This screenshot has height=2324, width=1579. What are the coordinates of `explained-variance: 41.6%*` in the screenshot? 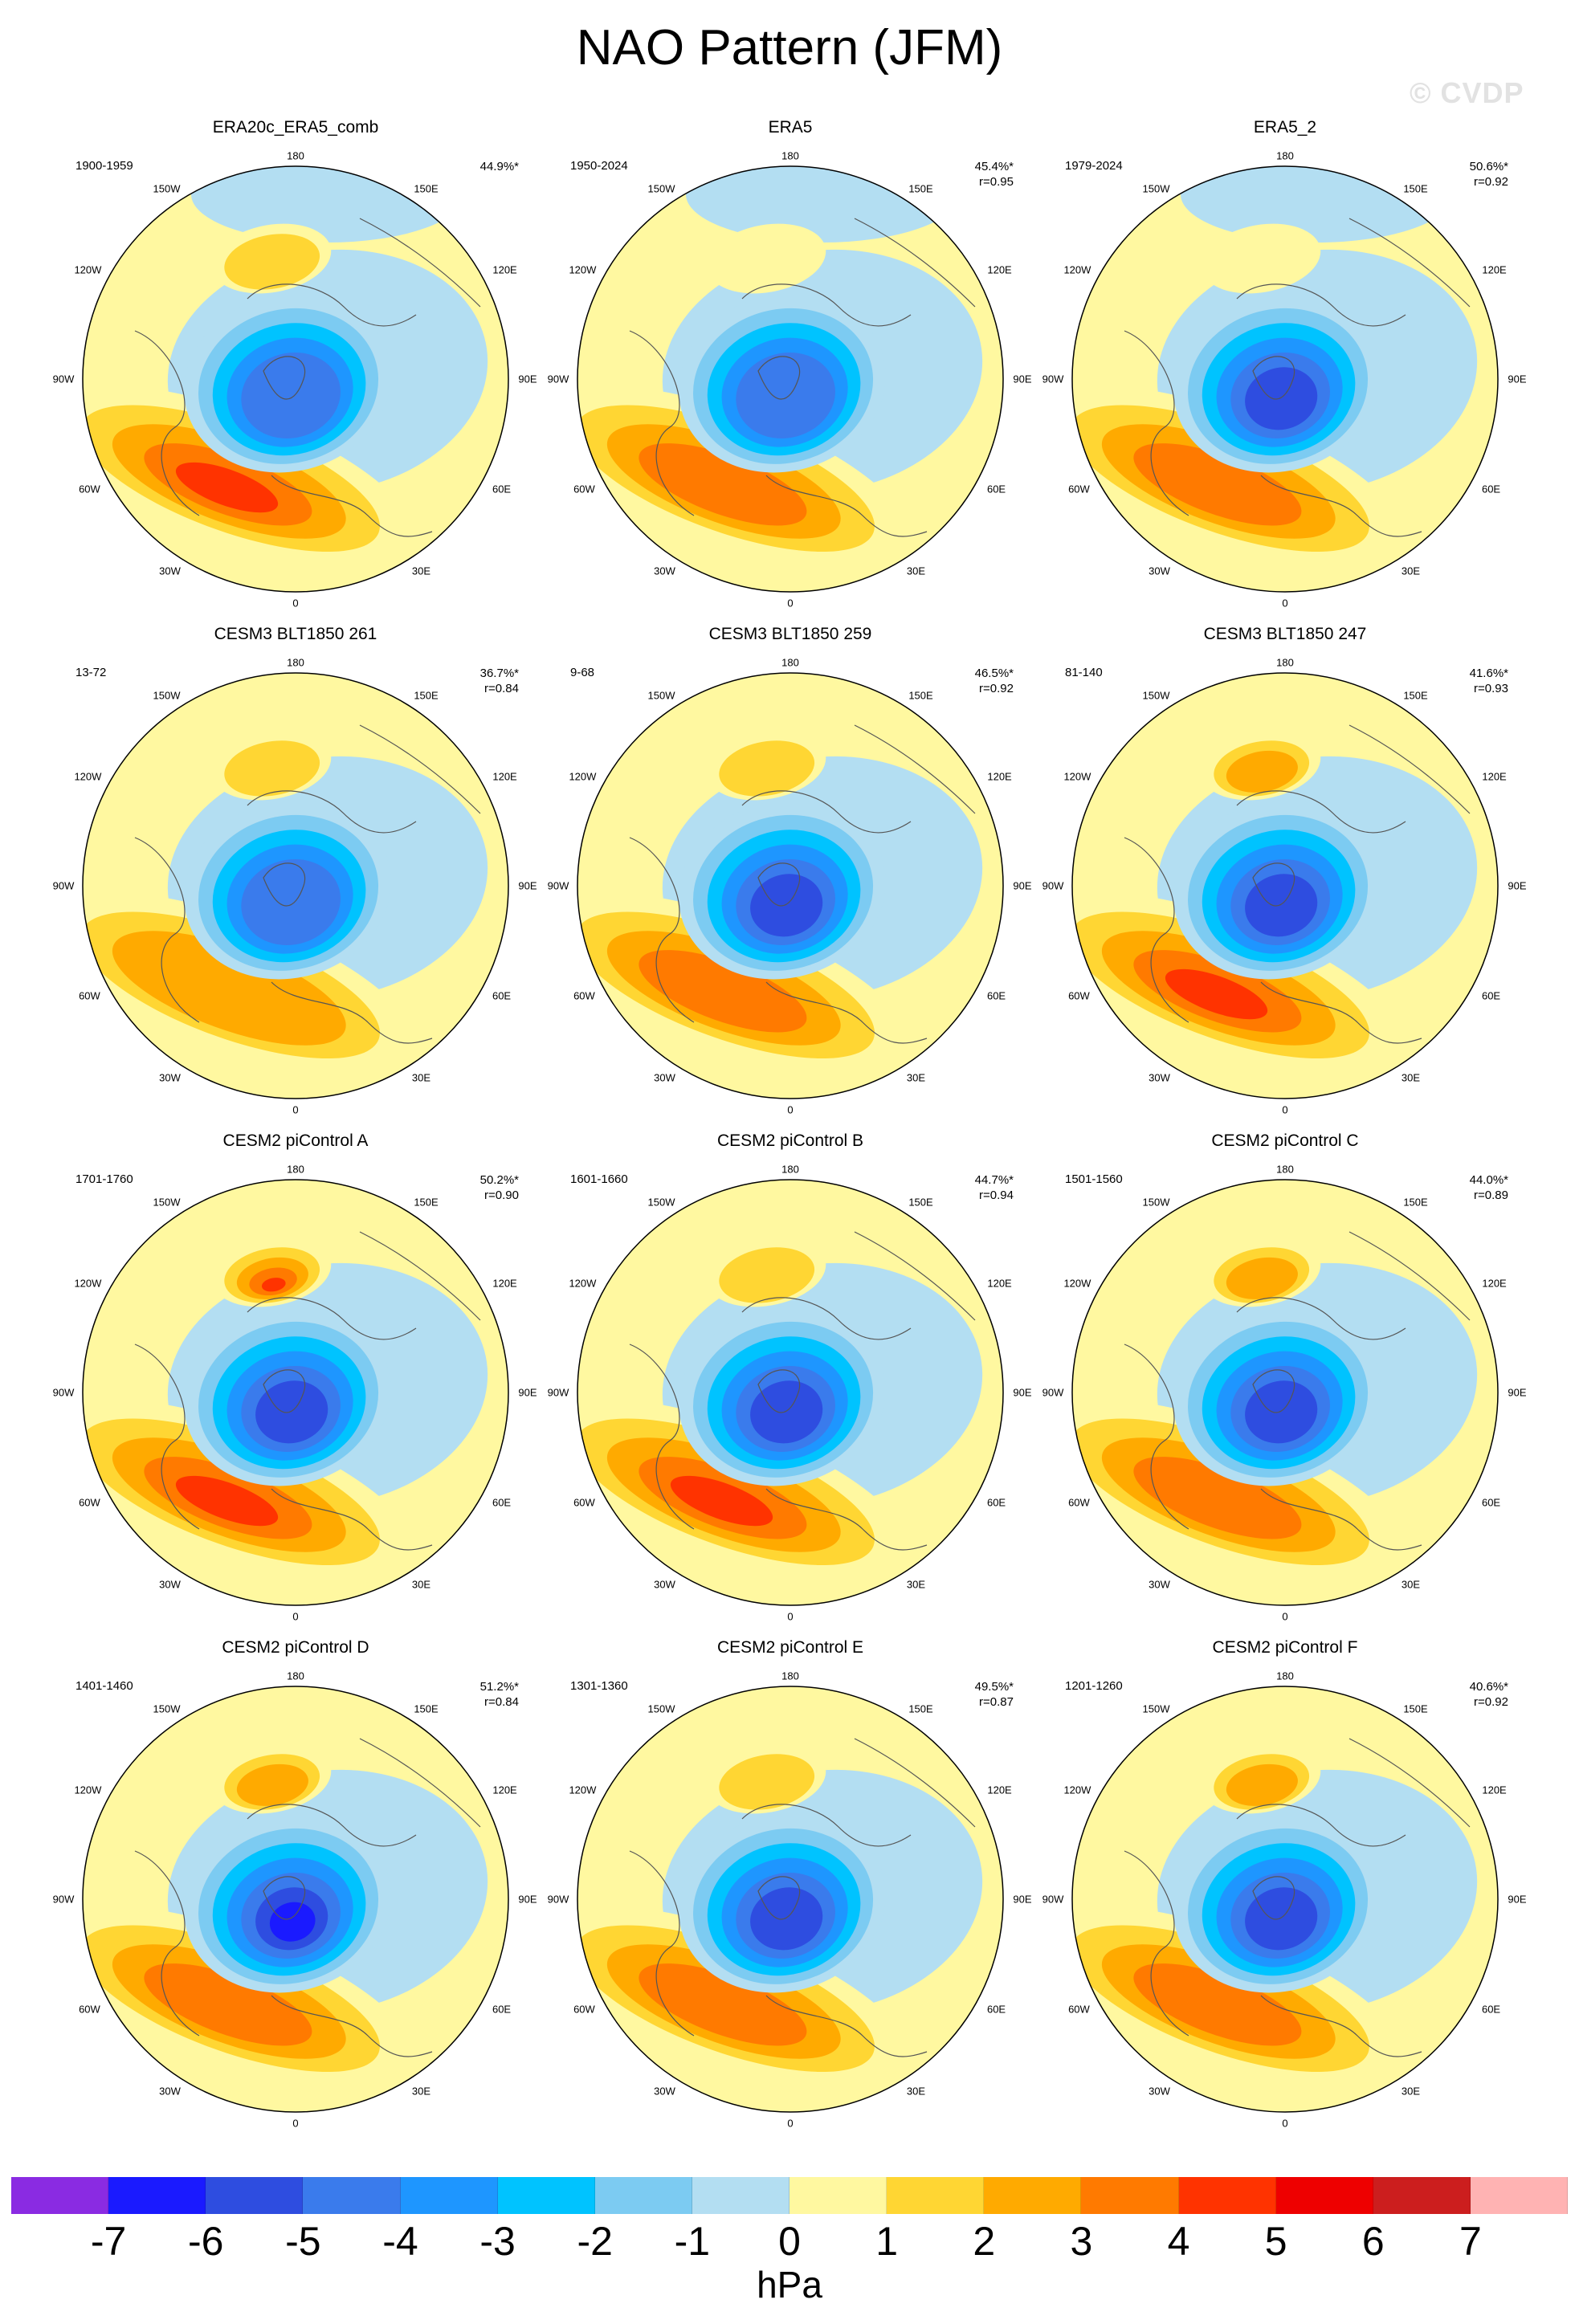 It's located at (1488, 674).